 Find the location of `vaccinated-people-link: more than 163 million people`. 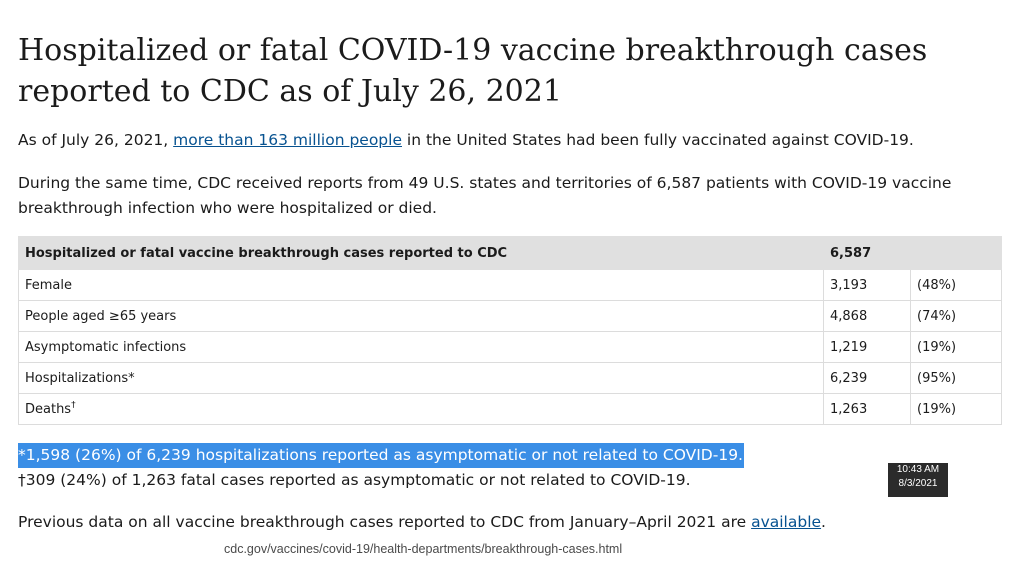

vaccinated-people-link: more than 163 million people is located at coordinates (287, 140).